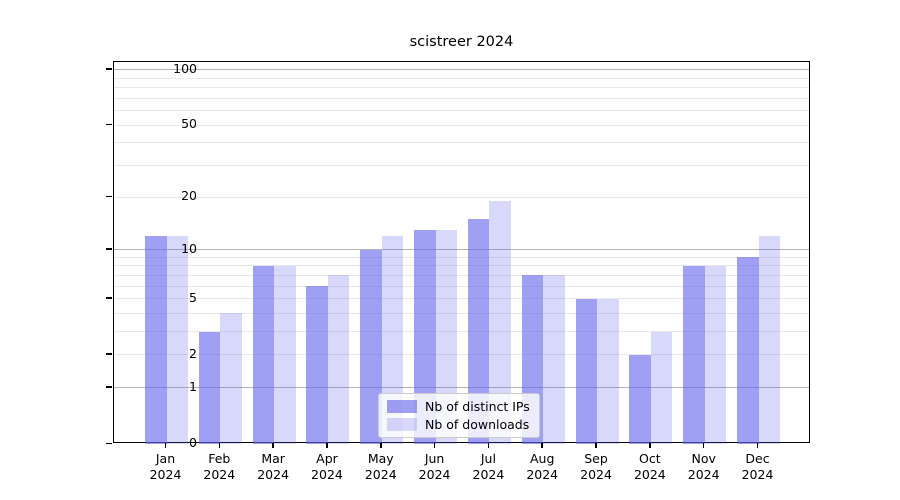  Describe the element at coordinates (477, 424) in the screenshot. I see `legend-label-downloads: Nb of downloads` at that location.